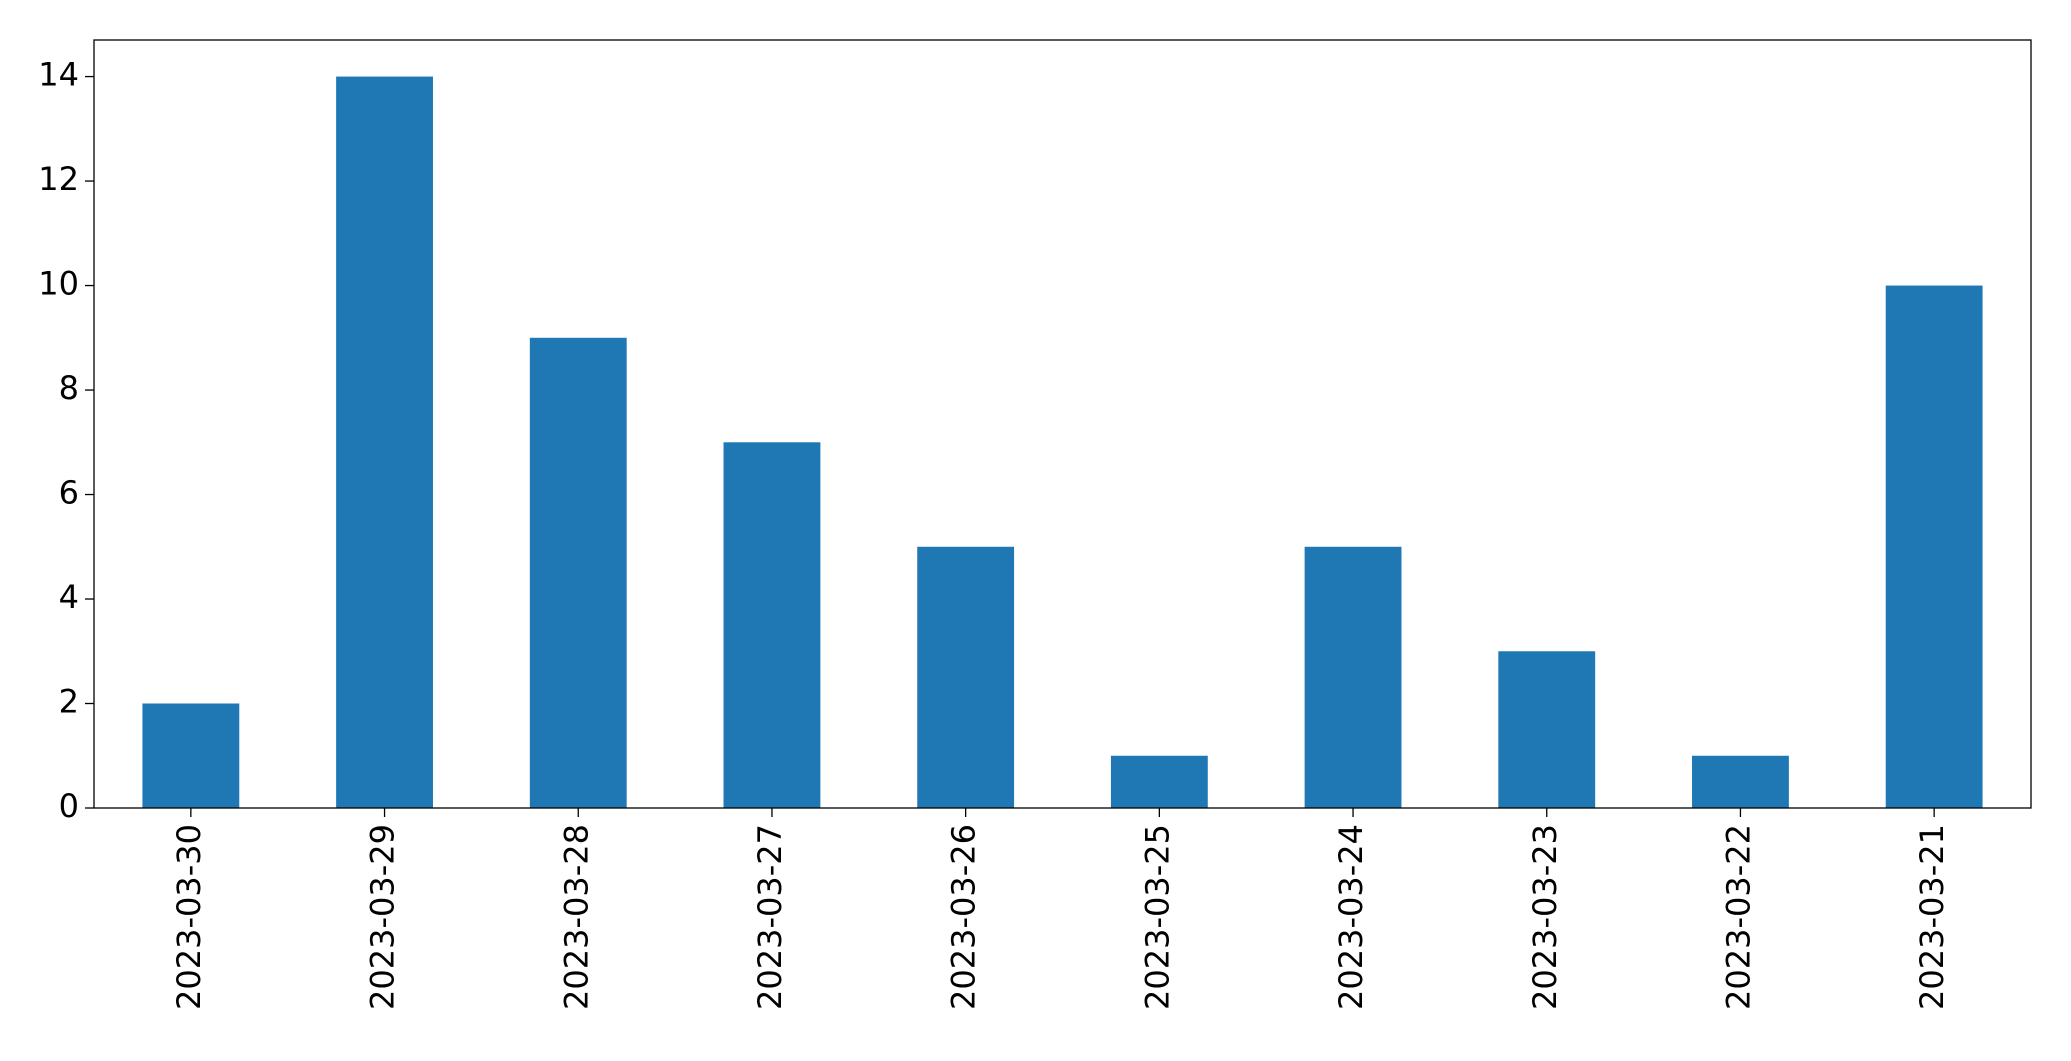  I want to click on y-tick-label: 6, so click(69, 493).